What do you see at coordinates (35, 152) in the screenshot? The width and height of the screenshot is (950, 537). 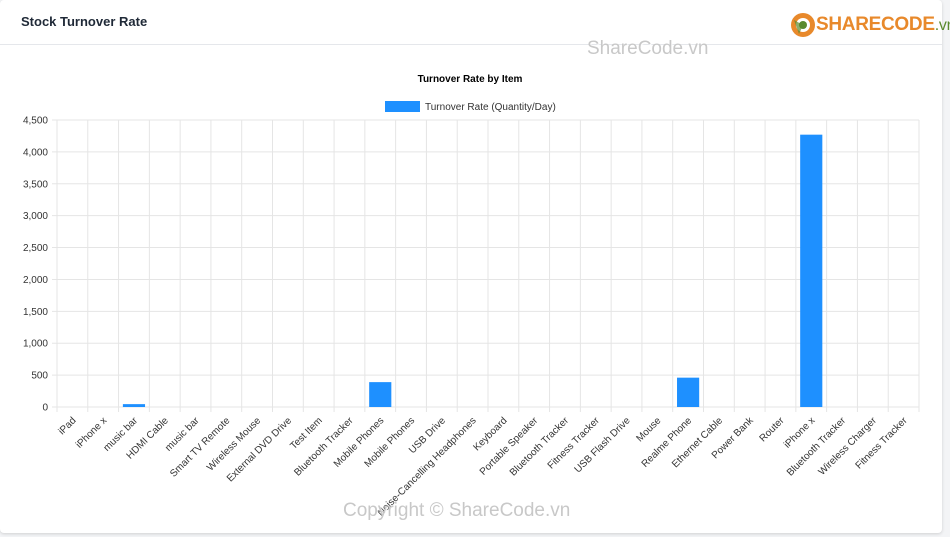 I see `y-tick-label: 4,000` at bounding box center [35, 152].